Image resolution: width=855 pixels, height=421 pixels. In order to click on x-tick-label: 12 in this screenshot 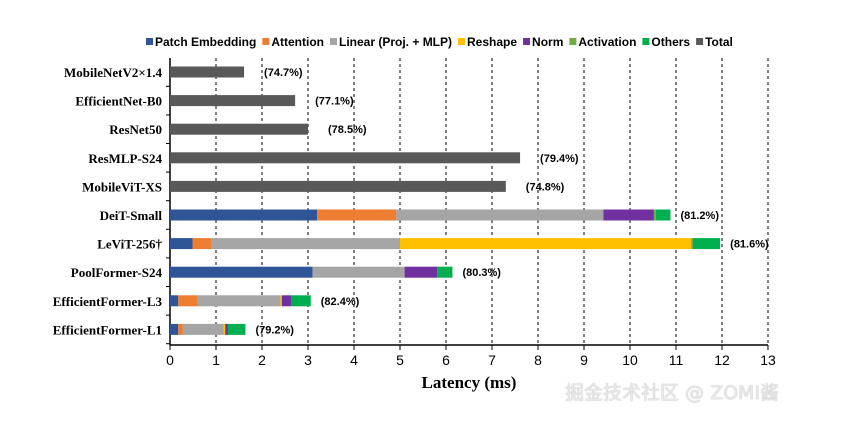, I will do `click(722, 360)`.